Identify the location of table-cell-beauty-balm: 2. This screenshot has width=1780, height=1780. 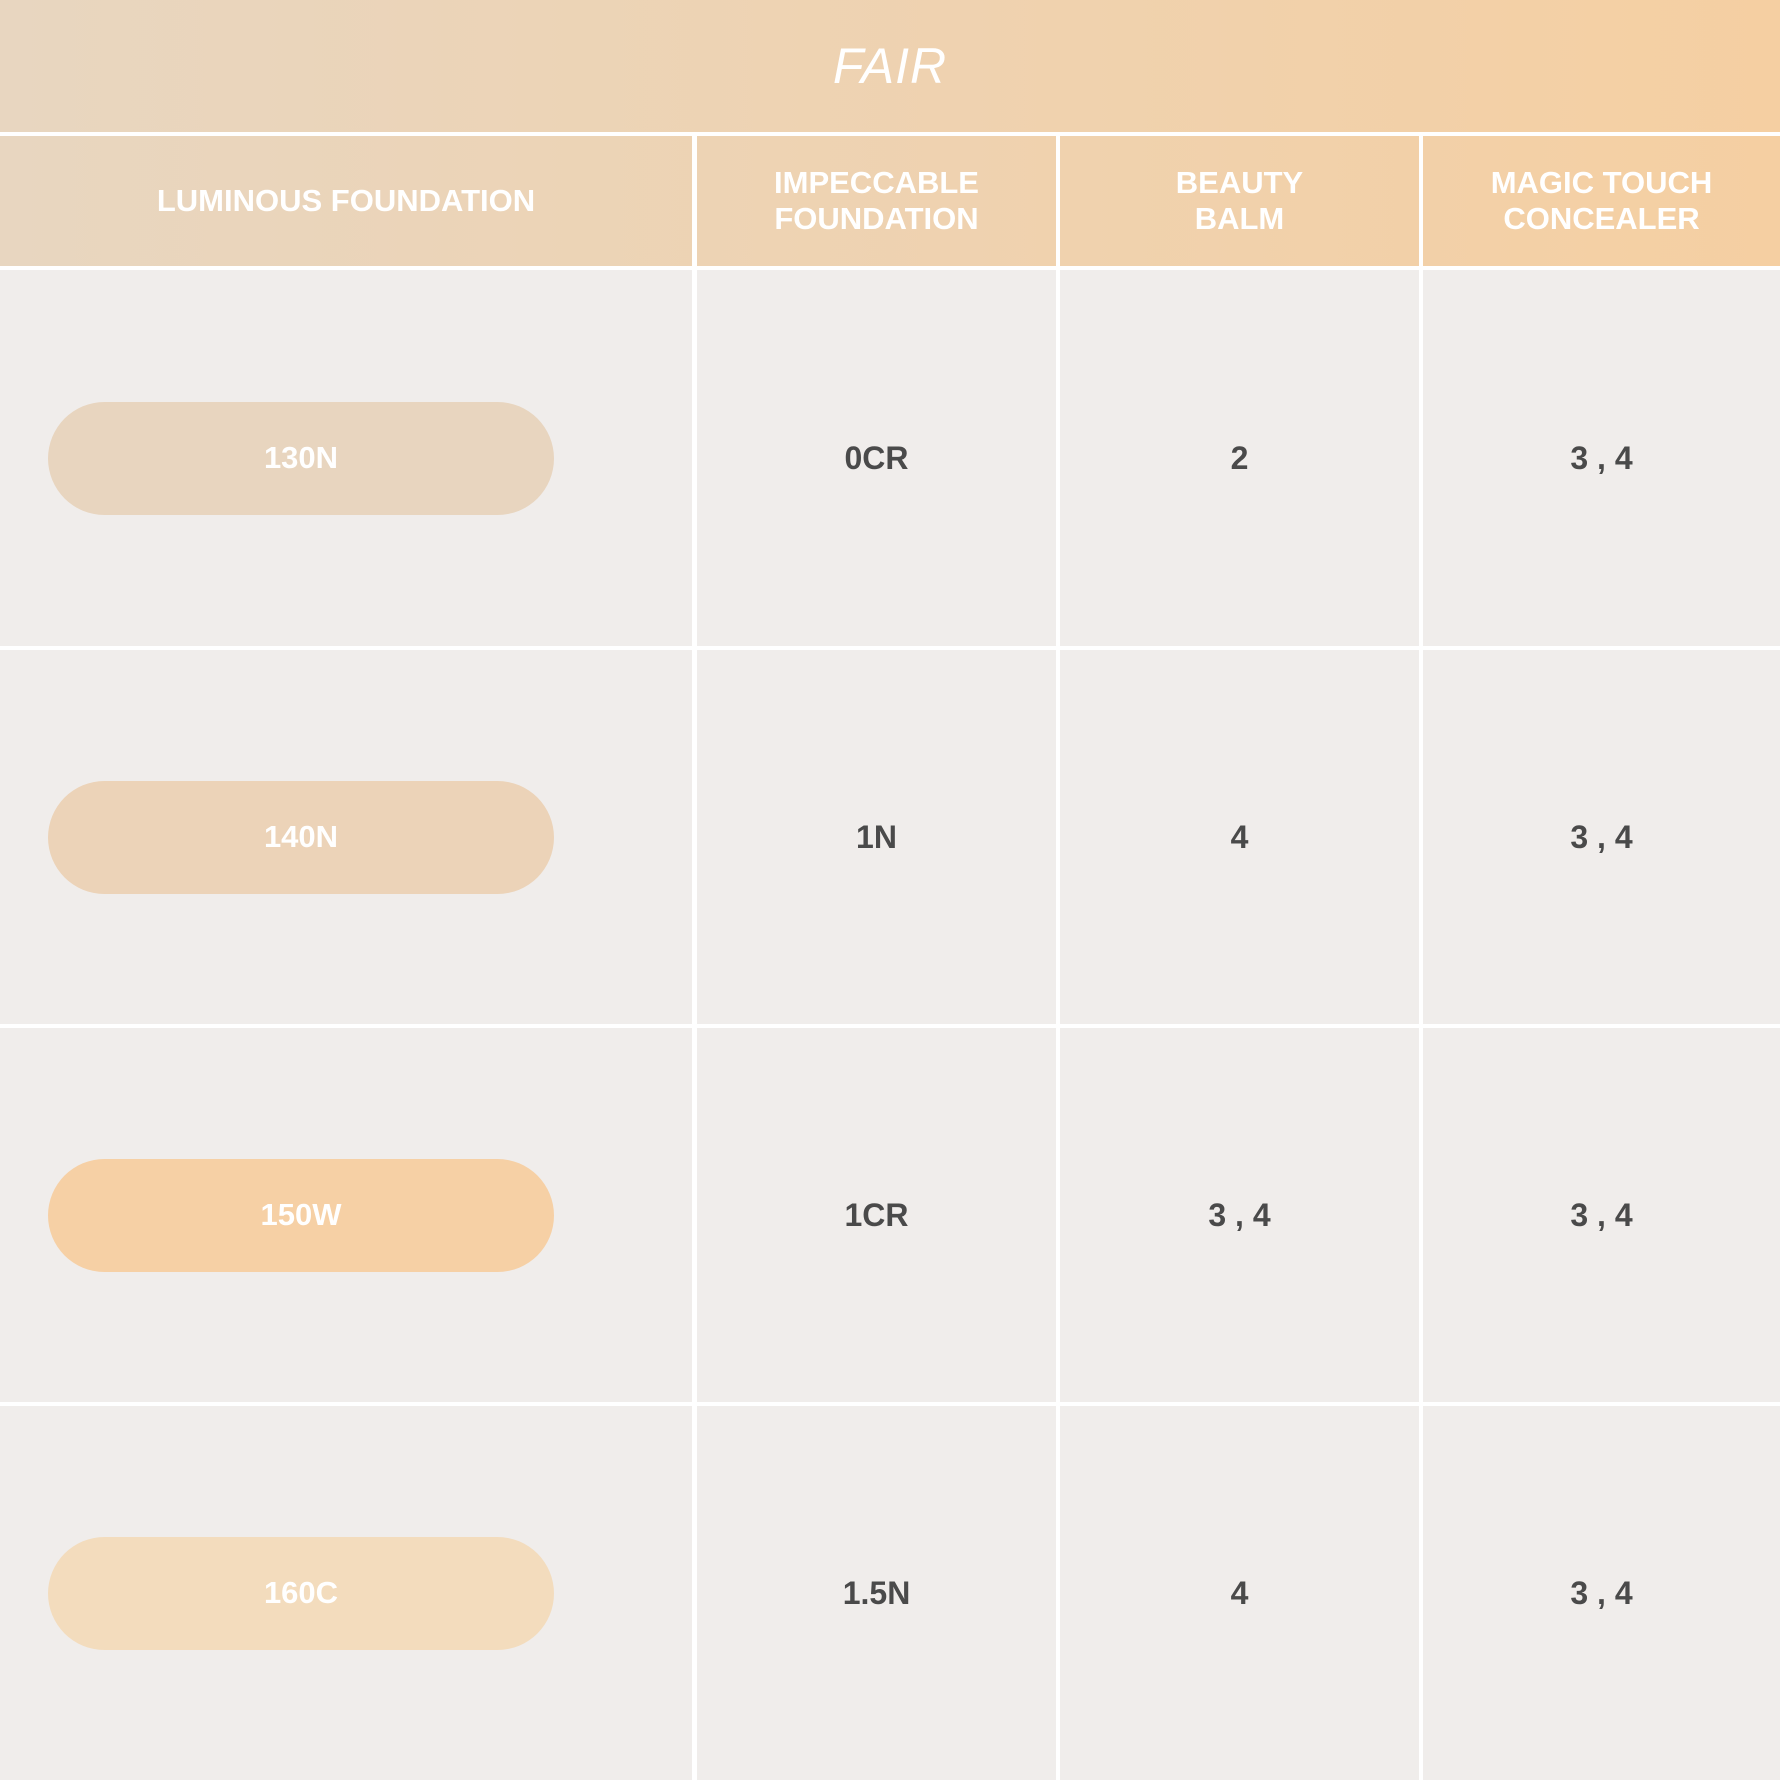
(1239, 458).